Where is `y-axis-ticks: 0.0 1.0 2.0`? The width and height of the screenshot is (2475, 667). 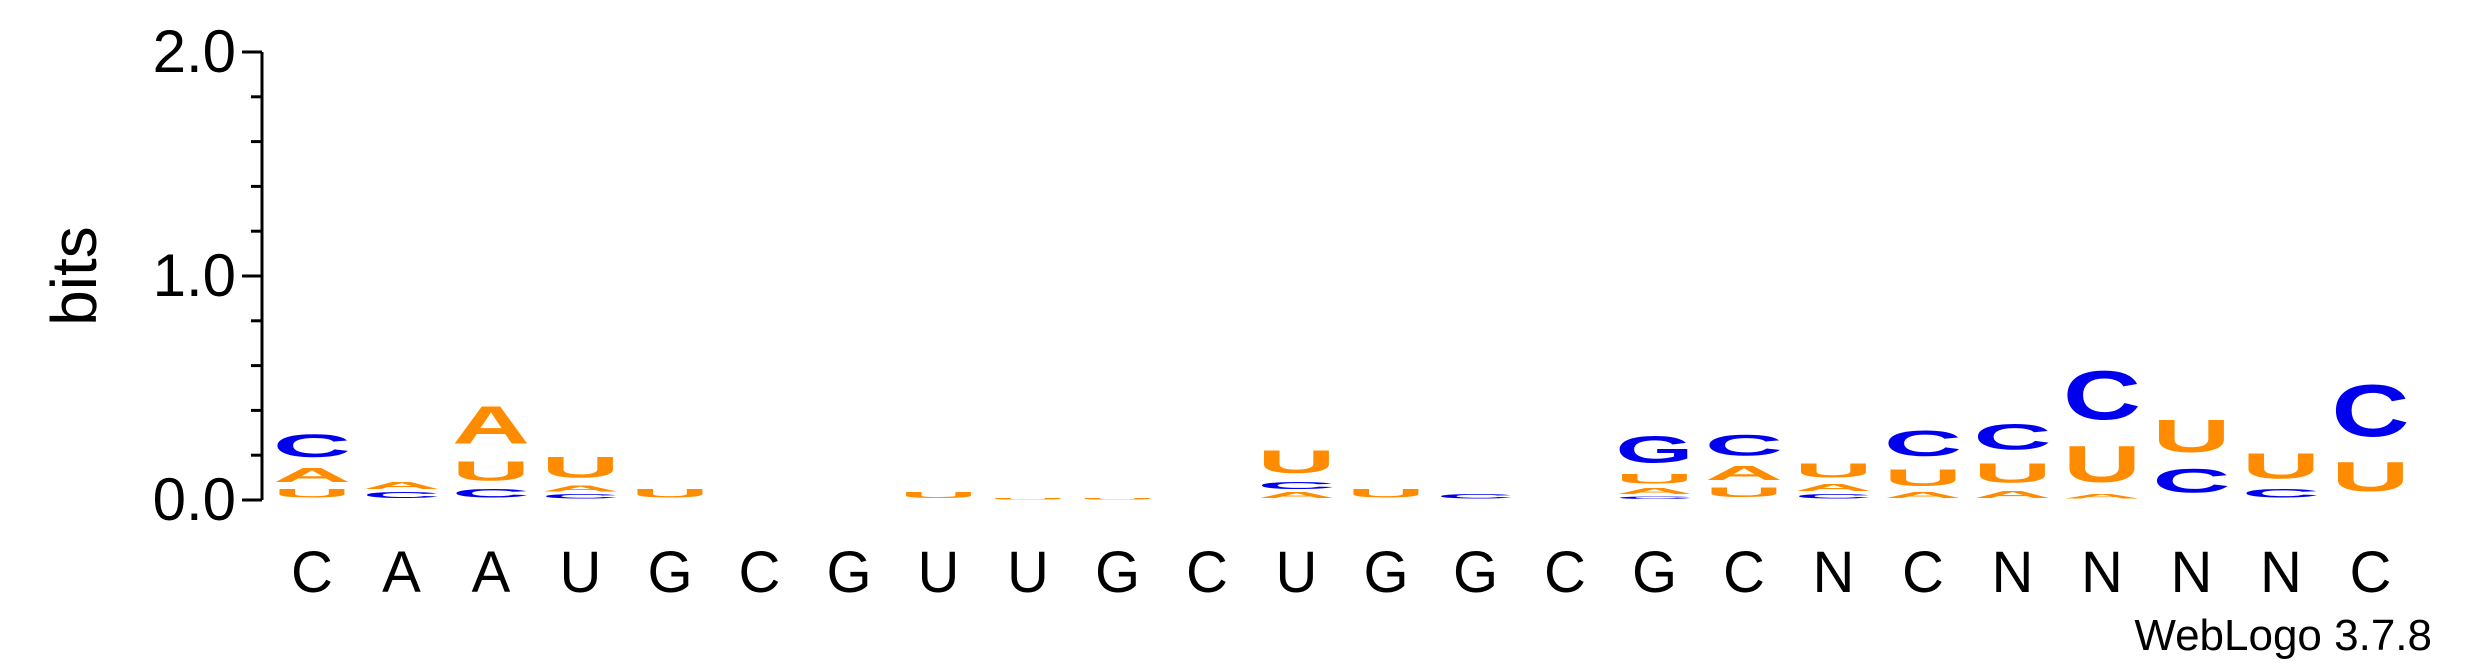
y-axis-ticks: 0.0 1.0 2.0 is located at coordinates (207, 275).